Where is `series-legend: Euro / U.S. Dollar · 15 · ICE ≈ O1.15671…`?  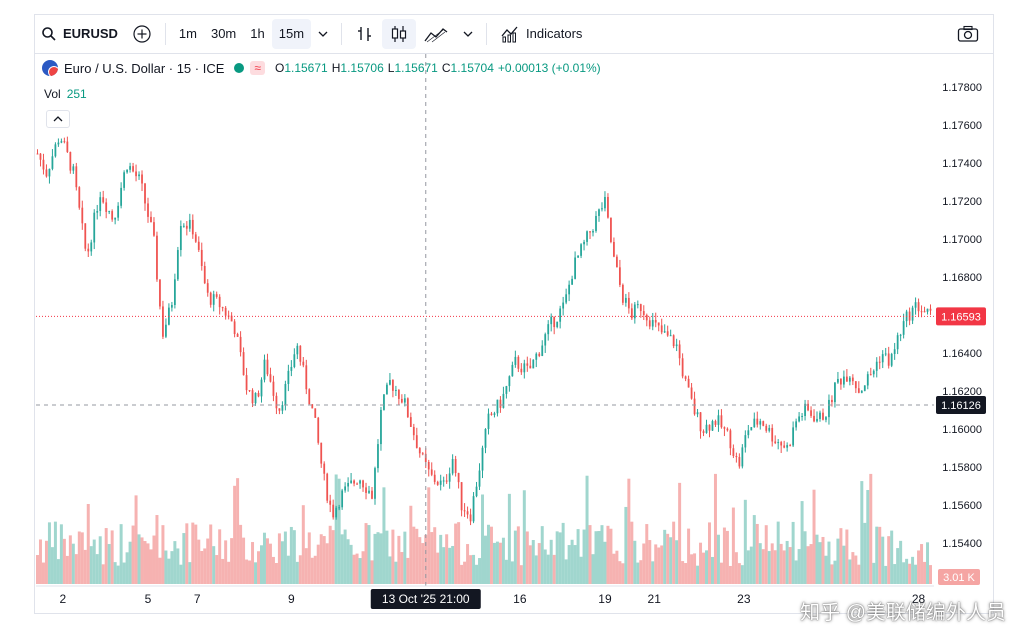 series-legend: Euro / U.S. Dollar · 15 · ICE ≈ O1.15671… is located at coordinates (323, 68).